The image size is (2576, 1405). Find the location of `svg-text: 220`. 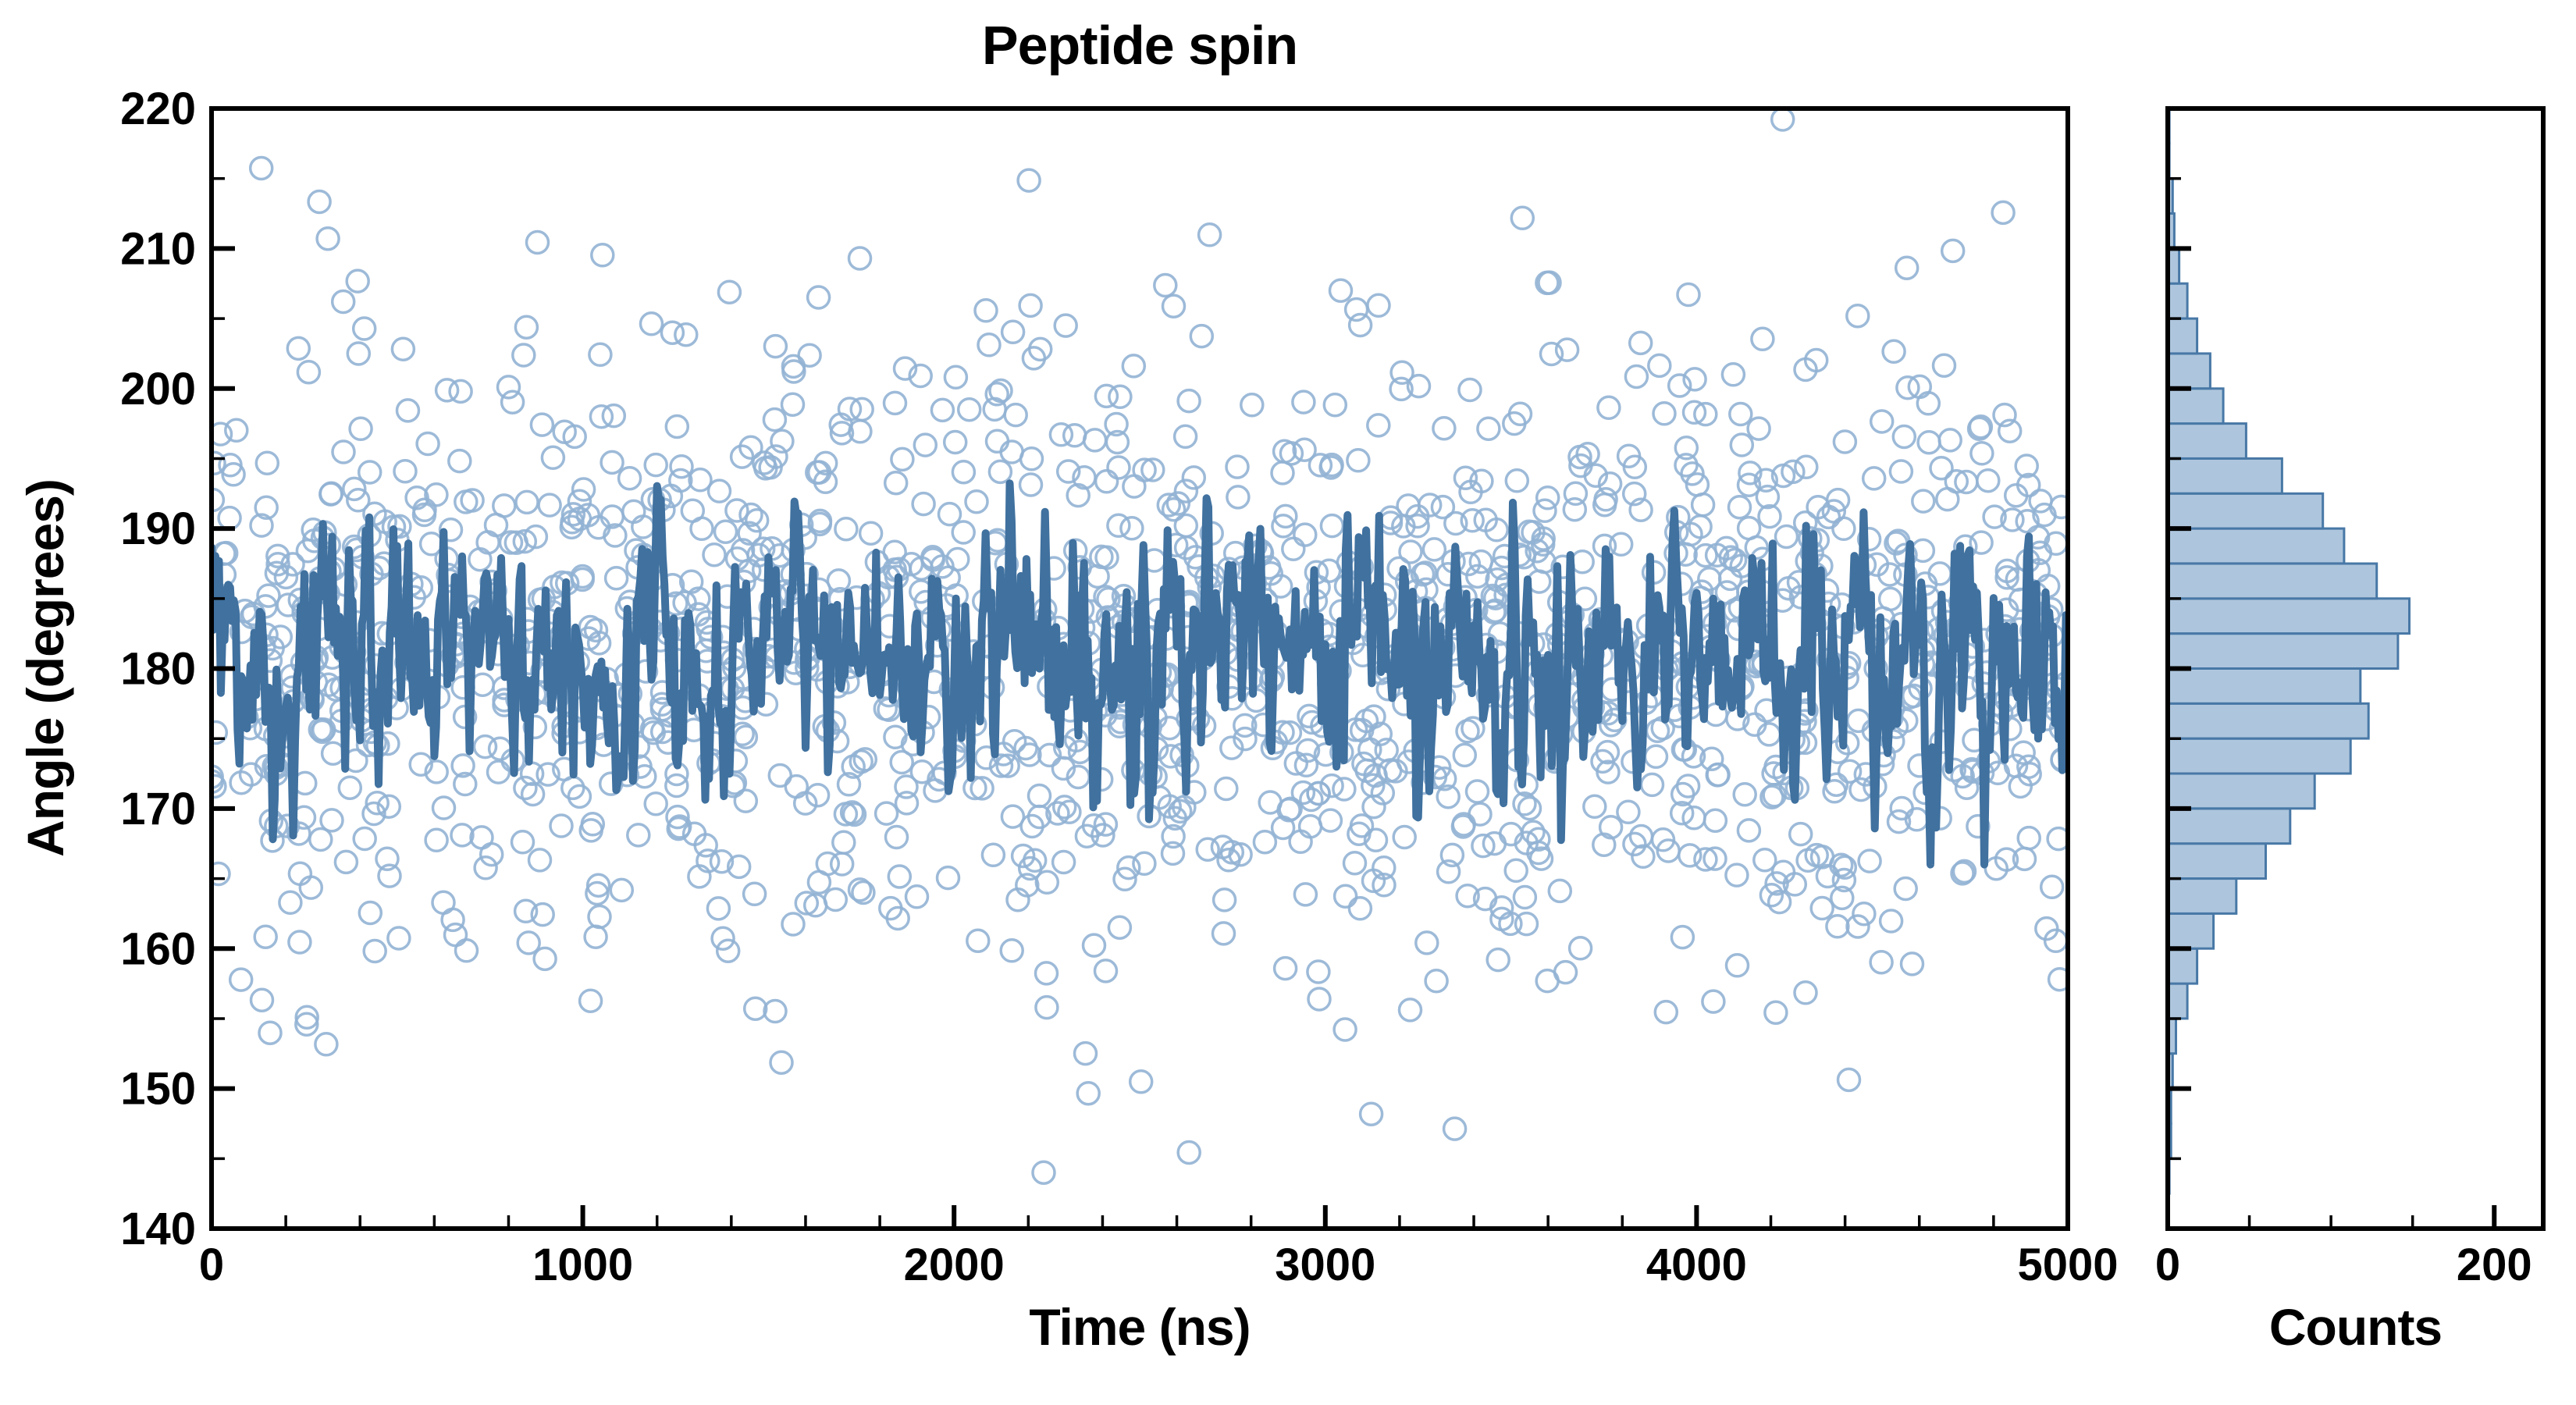

svg-text: 220 is located at coordinates (158, 109).